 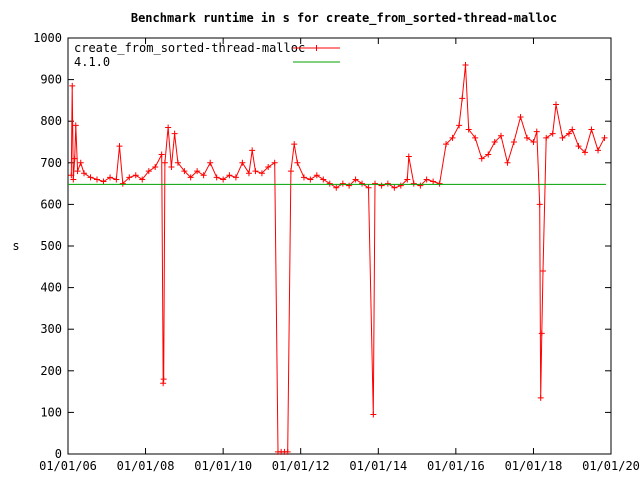 What do you see at coordinates (146, 466) in the screenshot?
I see `x-tick-label: 01/01/08` at bounding box center [146, 466].